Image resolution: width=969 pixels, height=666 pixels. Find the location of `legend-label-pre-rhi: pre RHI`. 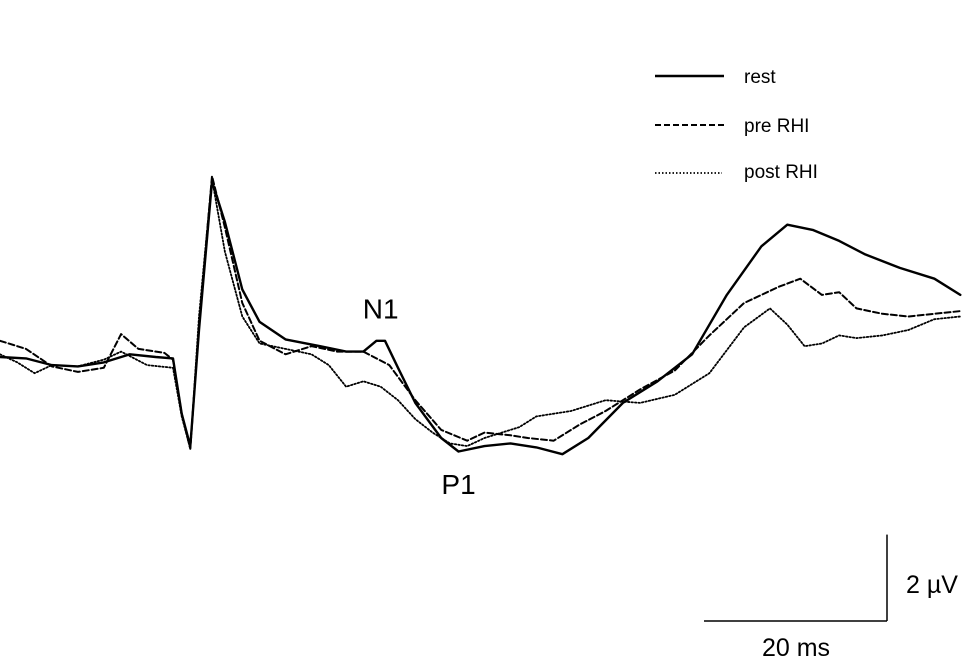

legend-label-pre-rhi: pre RHI is located at coordinates (776, 126).